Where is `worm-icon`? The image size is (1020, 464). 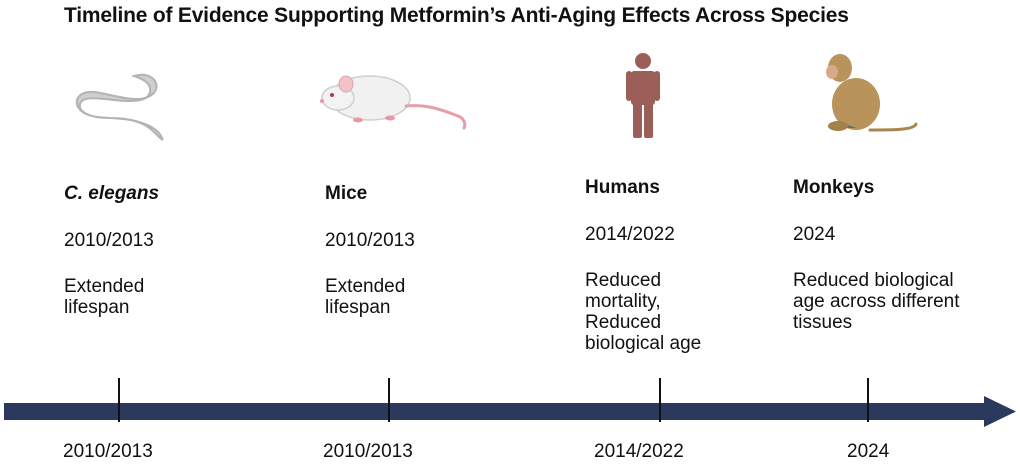
worm-icon is located at coordinates (119, 107).